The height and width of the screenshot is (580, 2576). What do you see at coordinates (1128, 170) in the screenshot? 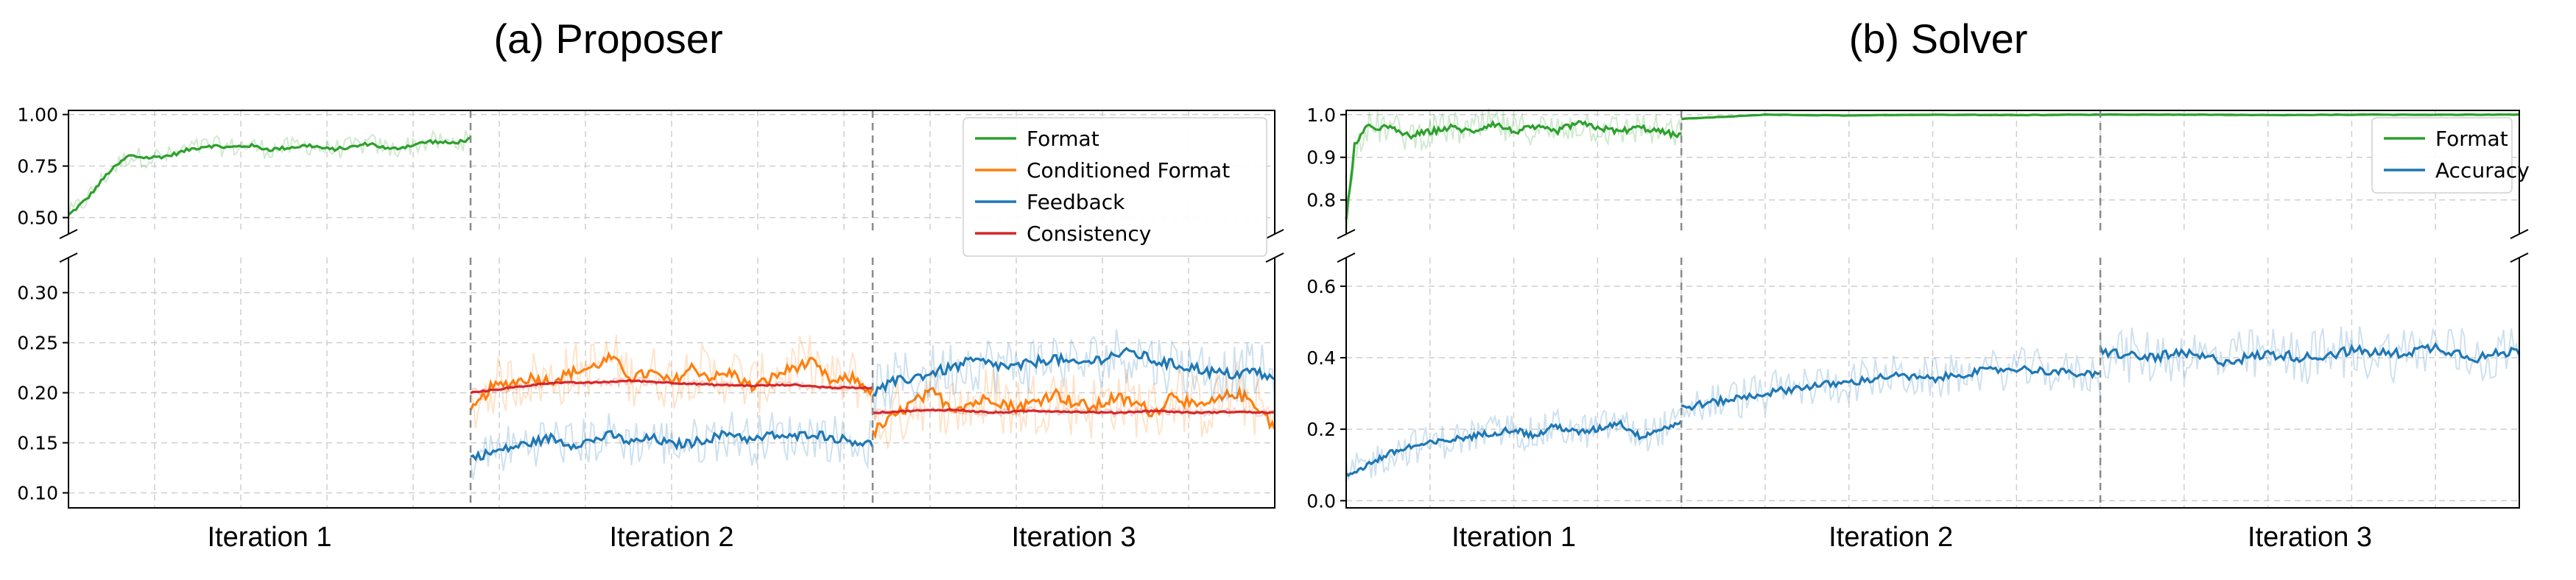
I see `legend-entry: Conditioned Format` at bounding box center [1128, 170].